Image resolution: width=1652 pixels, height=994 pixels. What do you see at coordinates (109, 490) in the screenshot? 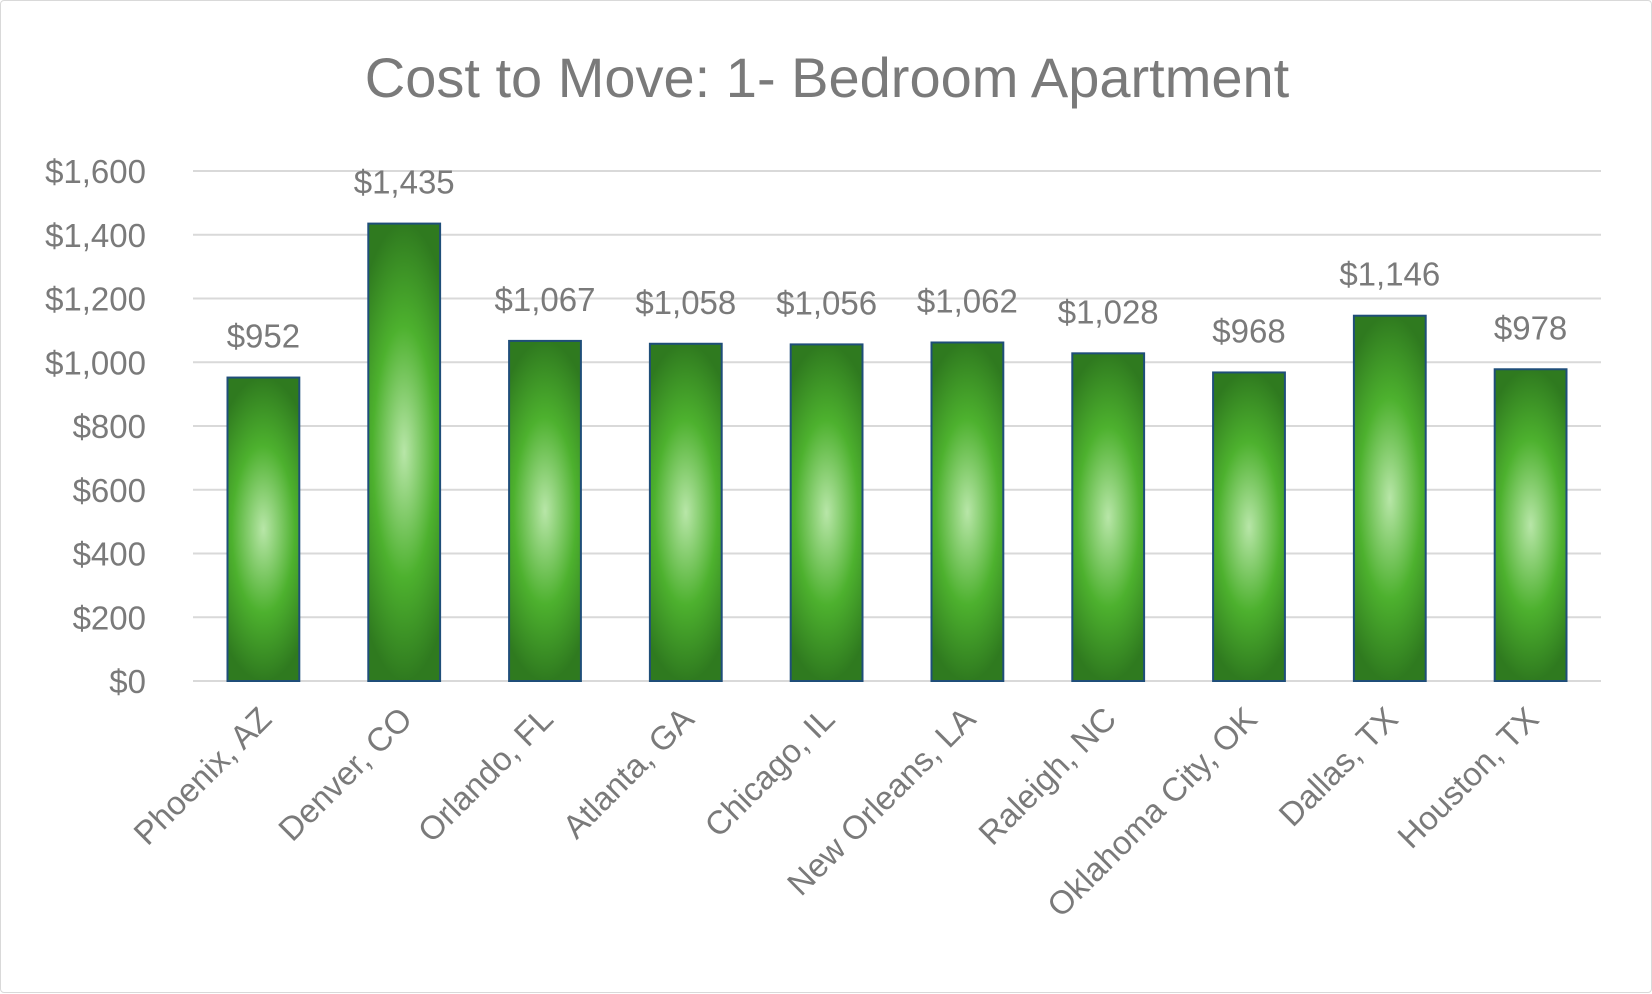
I see `y-tick-label: $600` at bounding box center [109, 490].